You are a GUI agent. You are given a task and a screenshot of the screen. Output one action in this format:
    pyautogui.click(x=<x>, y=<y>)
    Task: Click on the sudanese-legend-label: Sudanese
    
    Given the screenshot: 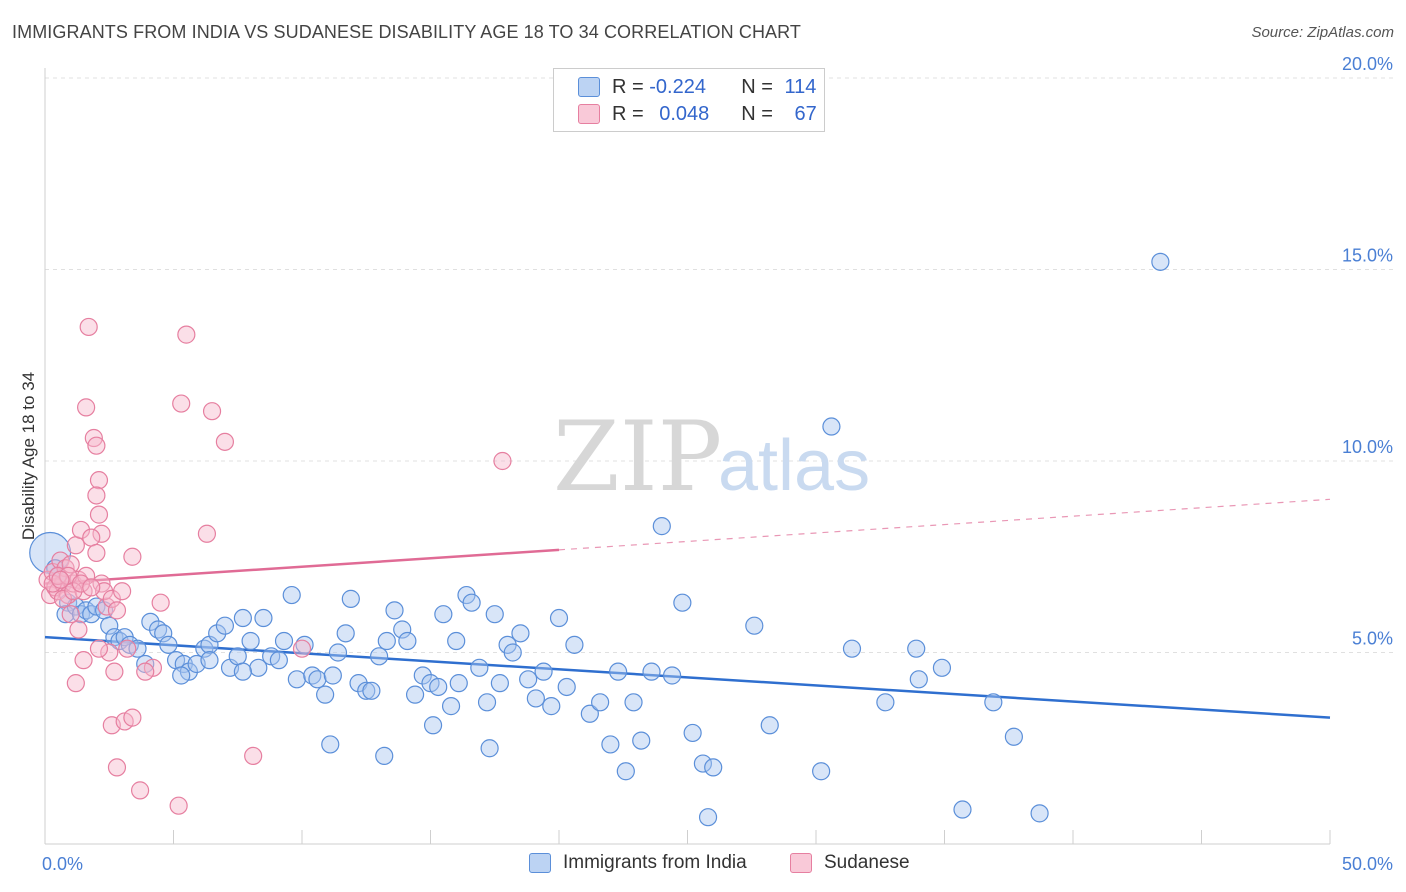 What is the action you would take?
    pyautogui.click(x=867, y=862)
    